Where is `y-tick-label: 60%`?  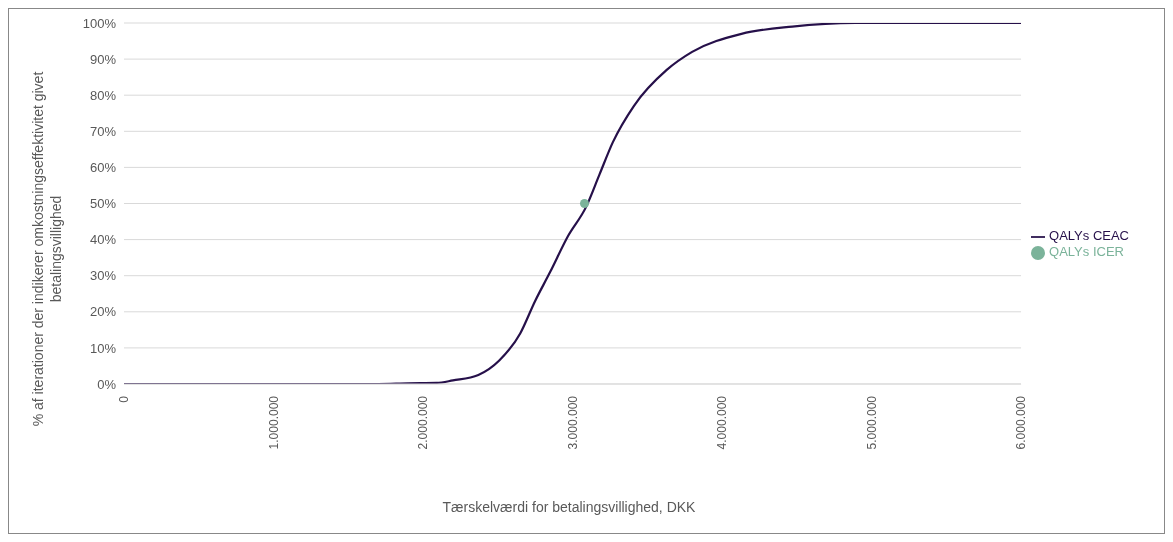
y-tick-label: 60% is located at coordinates (103, 168).